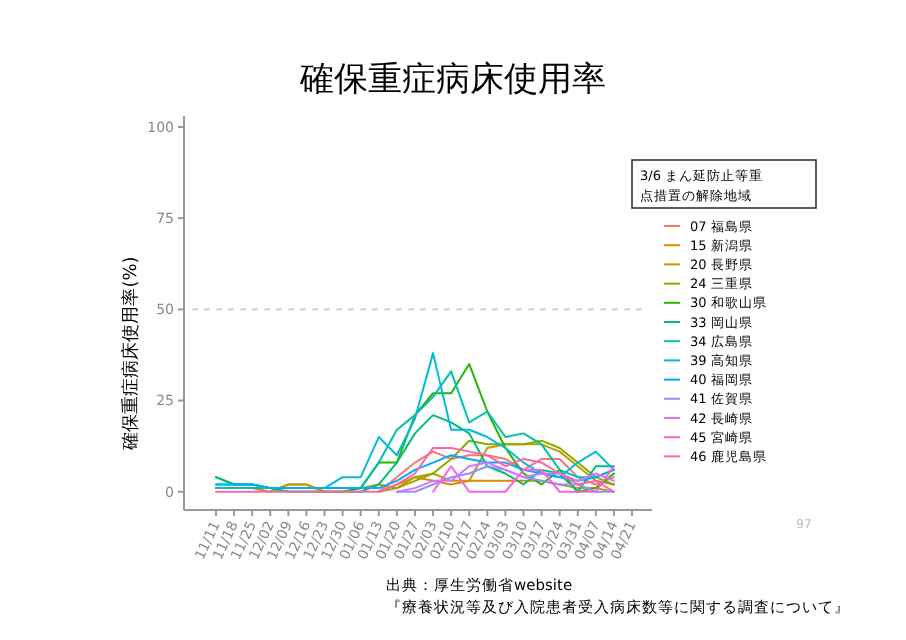 This screenshot has height=640, width=906. I want to click on chart-title: 確保重症病床使用率, so click(452, 80).